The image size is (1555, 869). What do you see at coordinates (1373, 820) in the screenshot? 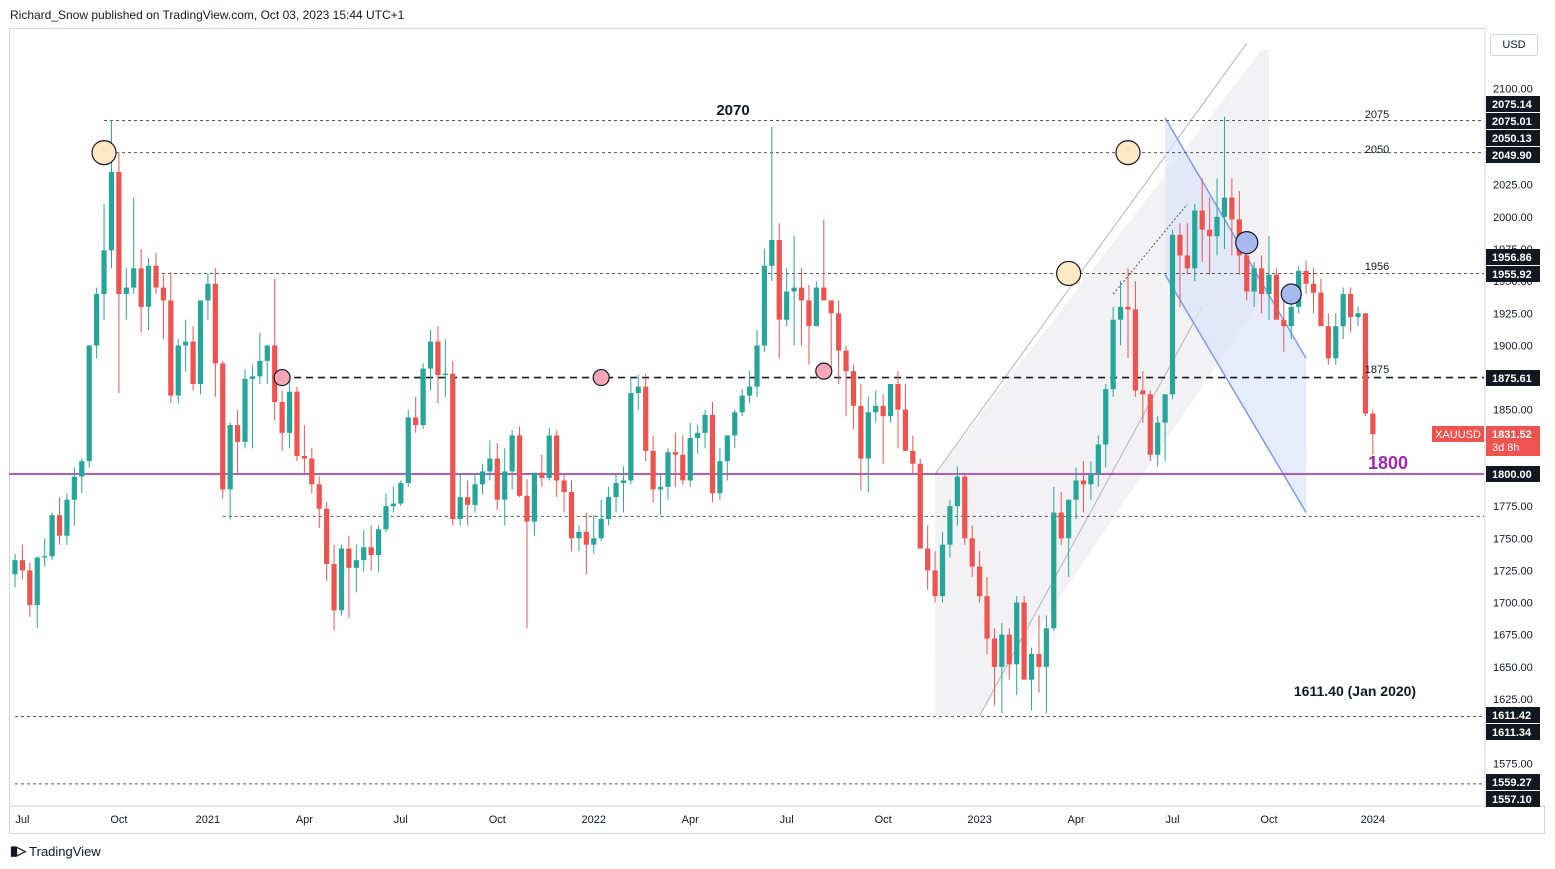
I see `time-tick-label: 2024` at bounding box center [1373, 820].